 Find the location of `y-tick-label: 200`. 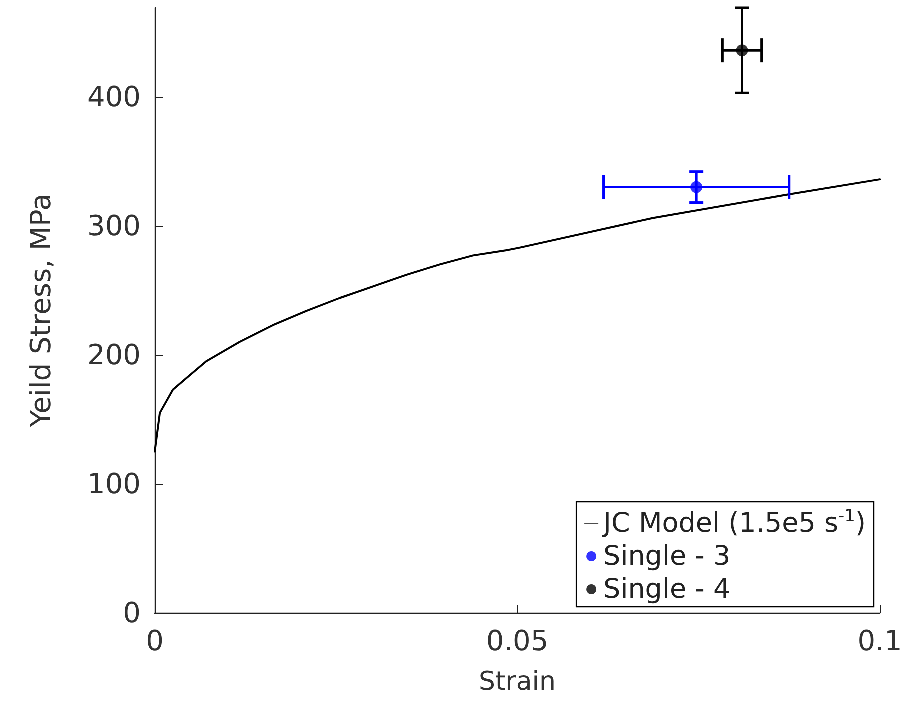

y-tick-label: 200 is located at coordinates (114, 355).